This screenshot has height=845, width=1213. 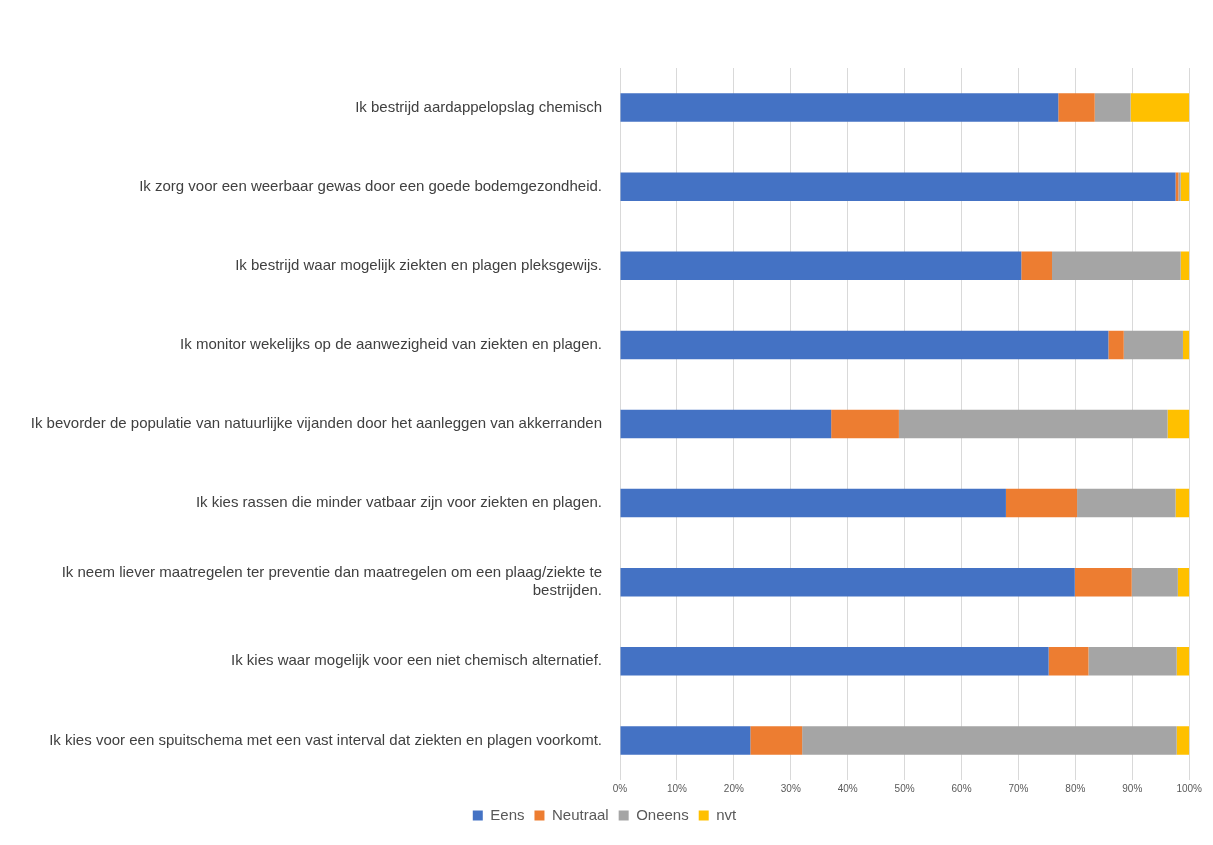 What do you see at coordinates (370, 185) in the screenshot?
I see `y-tick-label: Ik zorg voor een weerbaar gewas door een goede bodemgezondheid.` at bounding box center [370, 185].